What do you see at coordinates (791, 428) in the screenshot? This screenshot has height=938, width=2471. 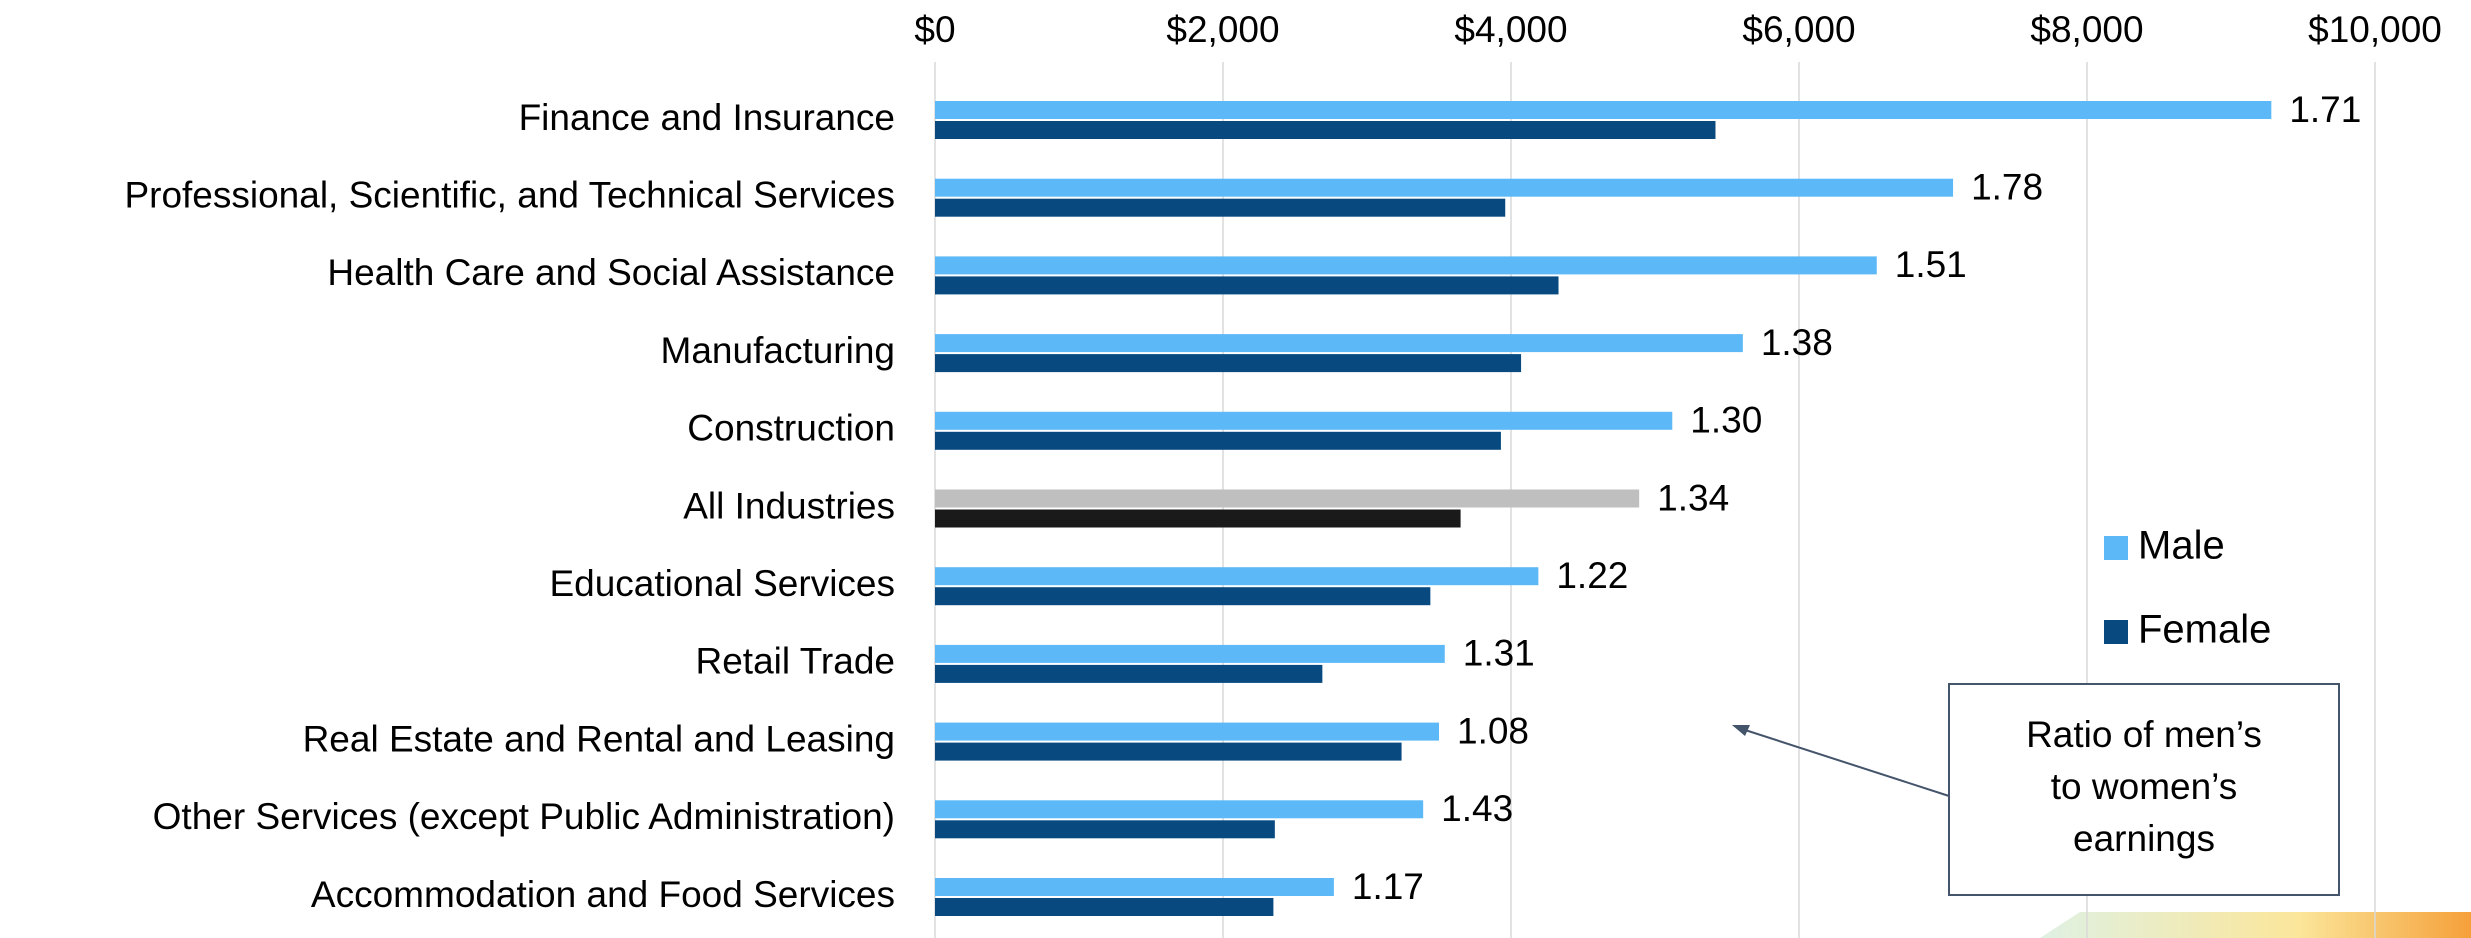 I see `y-tick-label: Construction` at bounding box center [791, 428].